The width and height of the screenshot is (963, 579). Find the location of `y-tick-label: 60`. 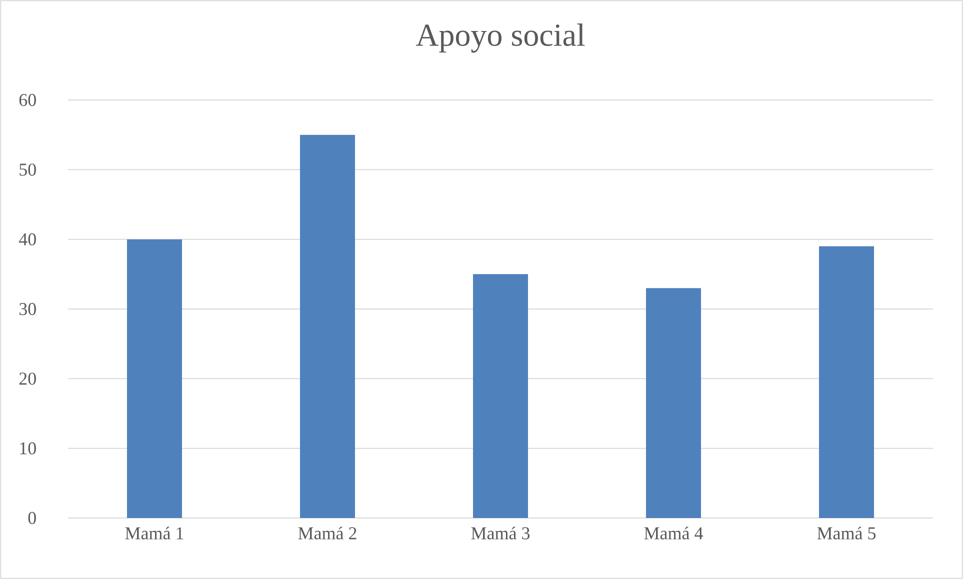

y-tick-label: 60 is located at coordinates (27, 100).